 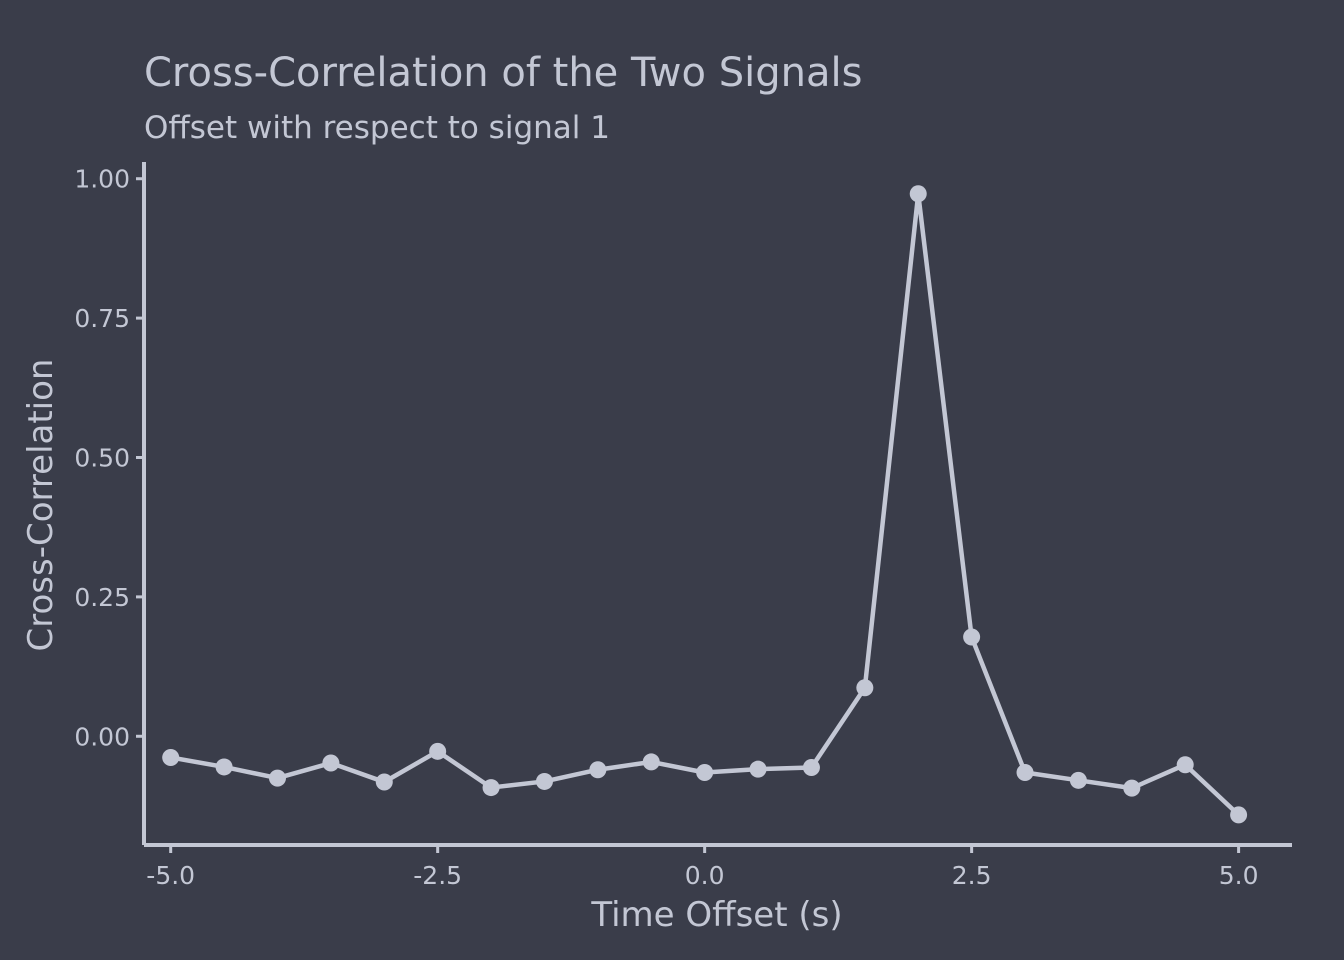 I want to click on x-ticks: -5.0 -2.5 0.0 2.5 5.0, so click(x=702, y=867).